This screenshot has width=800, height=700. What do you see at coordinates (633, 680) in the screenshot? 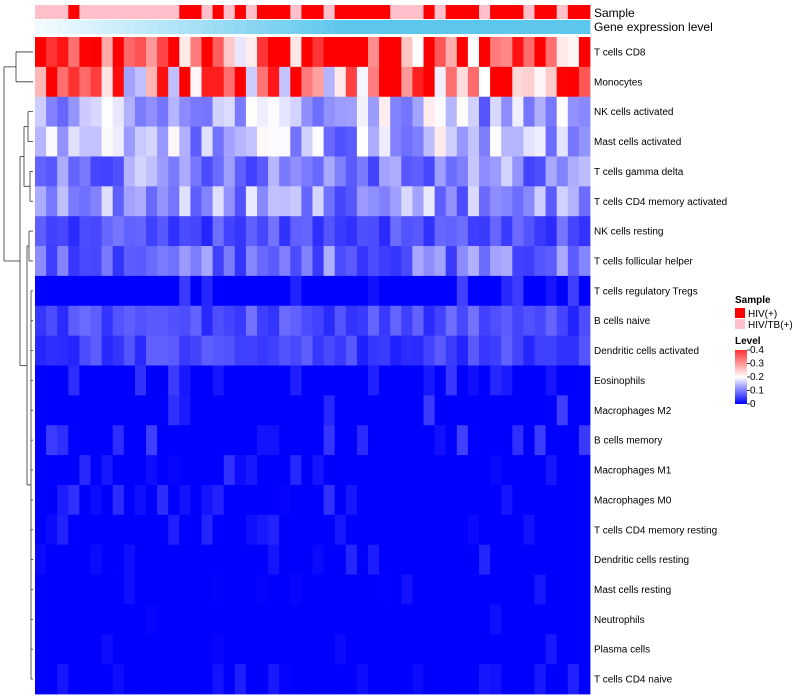
I see `row-label: T cells CD4 naive` at bounding box center [633, 680].